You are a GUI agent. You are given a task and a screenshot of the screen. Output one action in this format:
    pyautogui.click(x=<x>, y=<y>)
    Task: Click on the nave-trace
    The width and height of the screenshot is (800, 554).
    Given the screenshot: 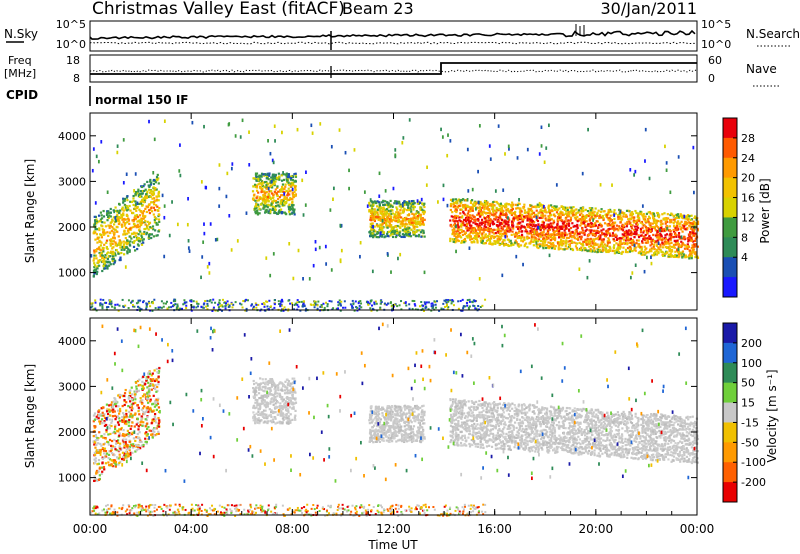 What is the action you would take?
    pyautogui.click(x=393, y=71)
    